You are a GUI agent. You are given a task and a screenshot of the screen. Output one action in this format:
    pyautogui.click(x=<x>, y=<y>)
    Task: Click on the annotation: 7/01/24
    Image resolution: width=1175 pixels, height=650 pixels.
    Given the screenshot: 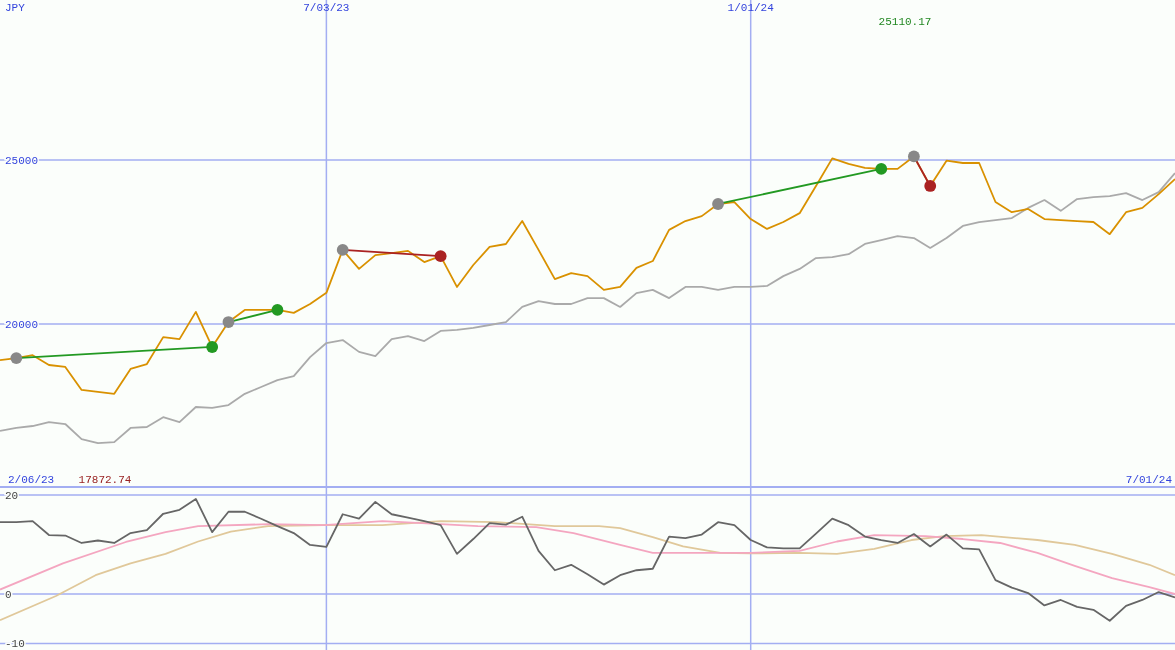 What is the action you would take?
    pyautogui.click(x=1149, y=480)
    